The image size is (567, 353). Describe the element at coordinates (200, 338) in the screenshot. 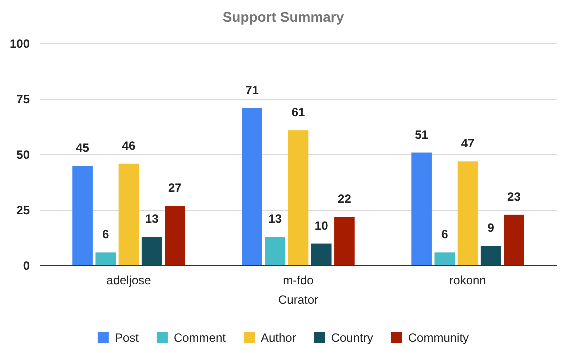

I see `legend-label: Comment` at that location.